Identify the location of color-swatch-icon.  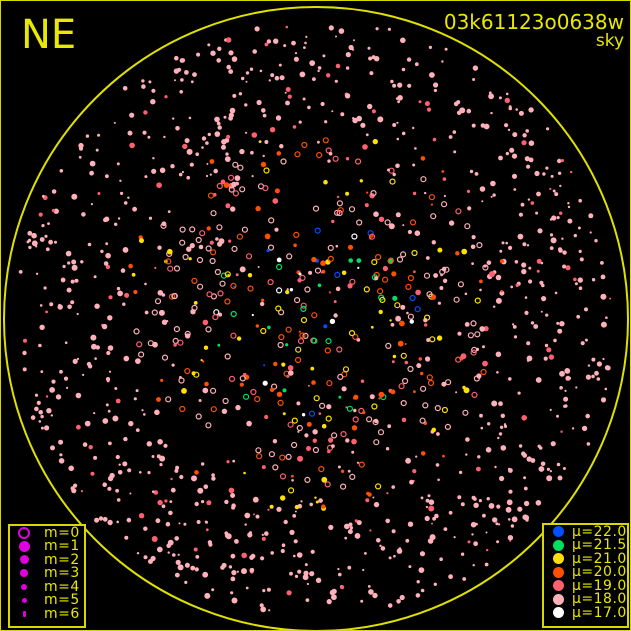
(558, 613).